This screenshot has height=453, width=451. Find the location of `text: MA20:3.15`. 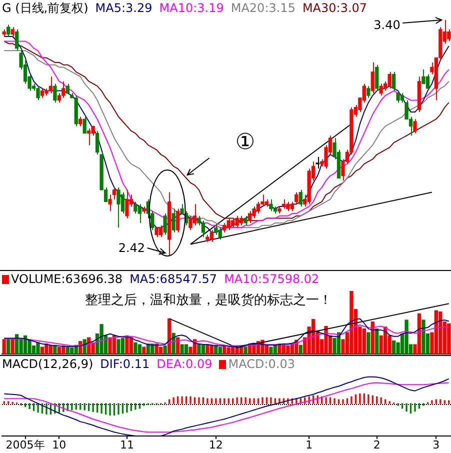

text: MA20:3.15 is located at coordinates (263, 8).